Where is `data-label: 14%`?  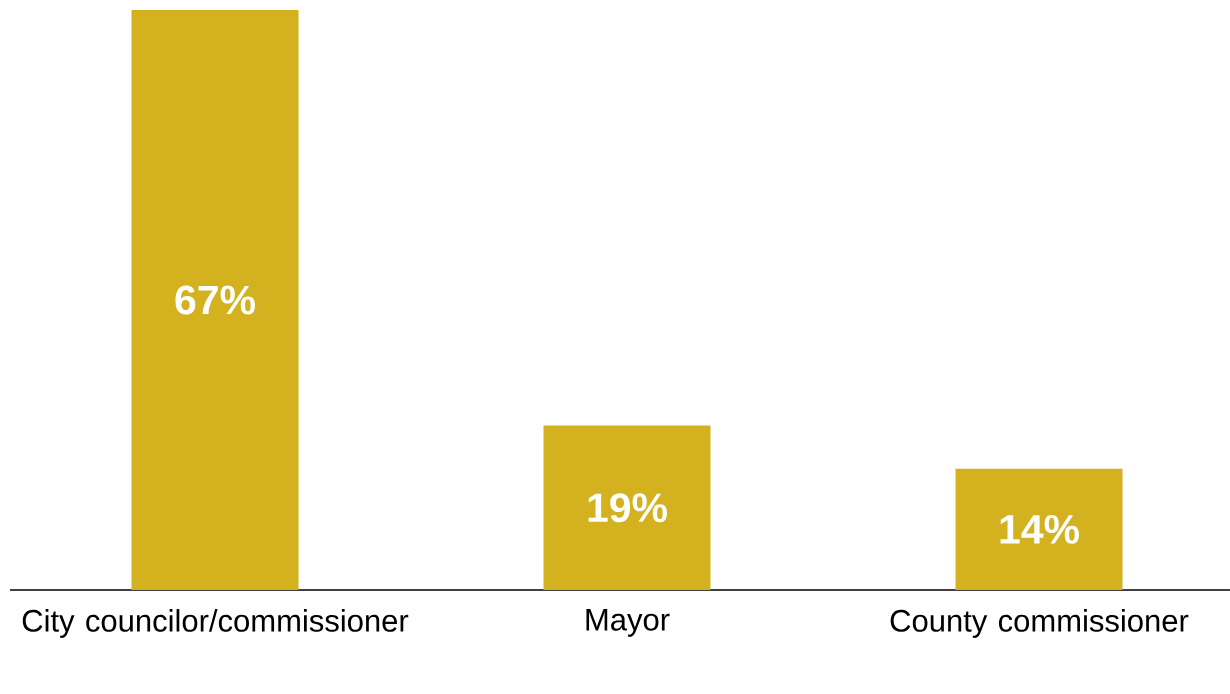
data-label: 14% is located at coordinates (1039, 529).